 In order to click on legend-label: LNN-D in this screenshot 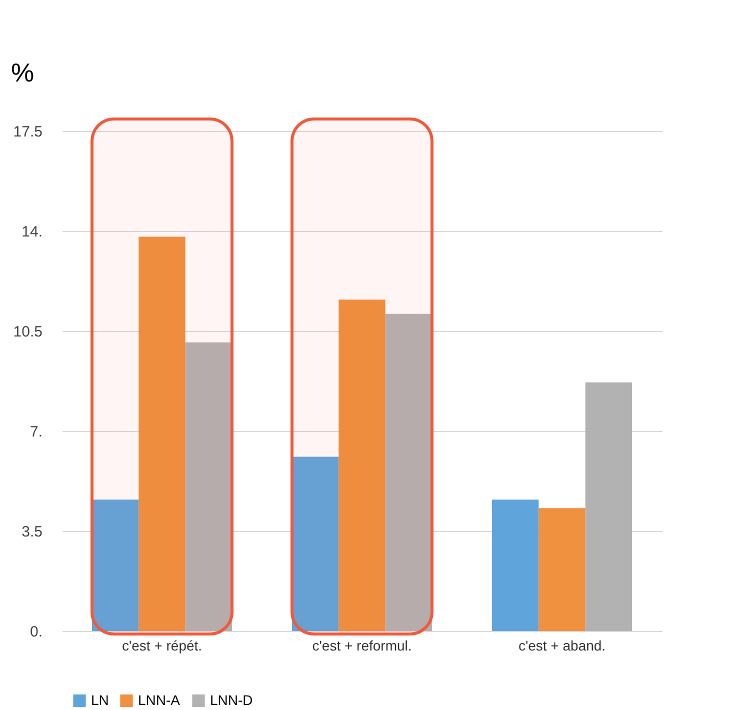, I will do `click(231, 700)`.